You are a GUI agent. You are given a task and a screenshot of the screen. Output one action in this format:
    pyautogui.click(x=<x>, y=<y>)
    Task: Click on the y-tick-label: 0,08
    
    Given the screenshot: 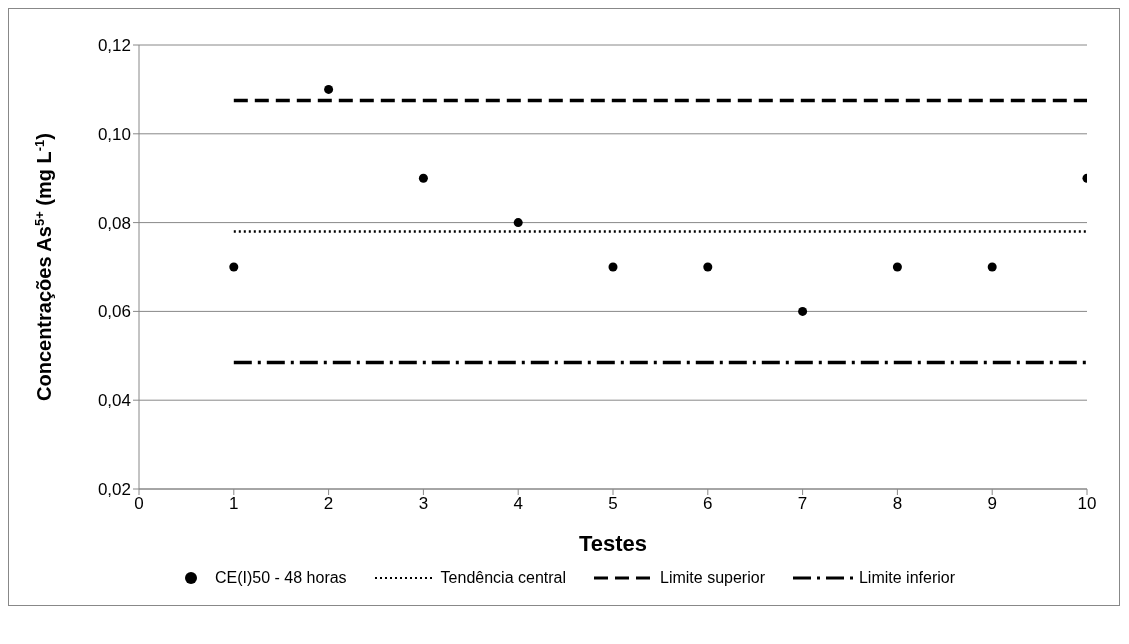 What is the action you would take?
    pyautogui.click(x=114, y=223)
    